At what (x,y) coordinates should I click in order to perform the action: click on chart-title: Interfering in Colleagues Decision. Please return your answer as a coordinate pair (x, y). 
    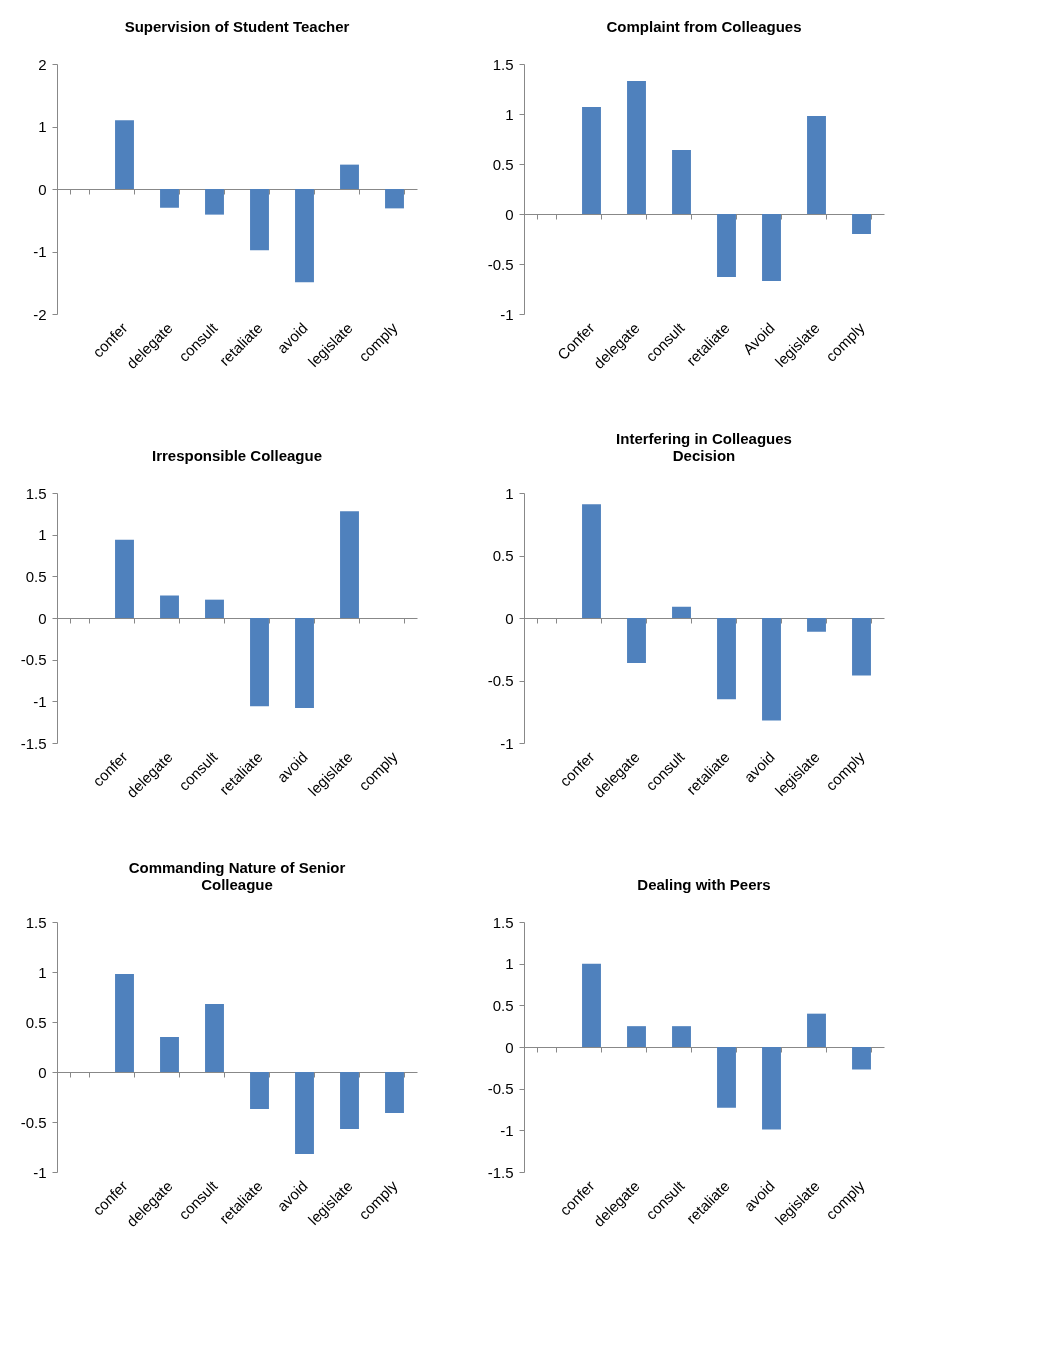
    Looking at the image, I should click on (704, 447).